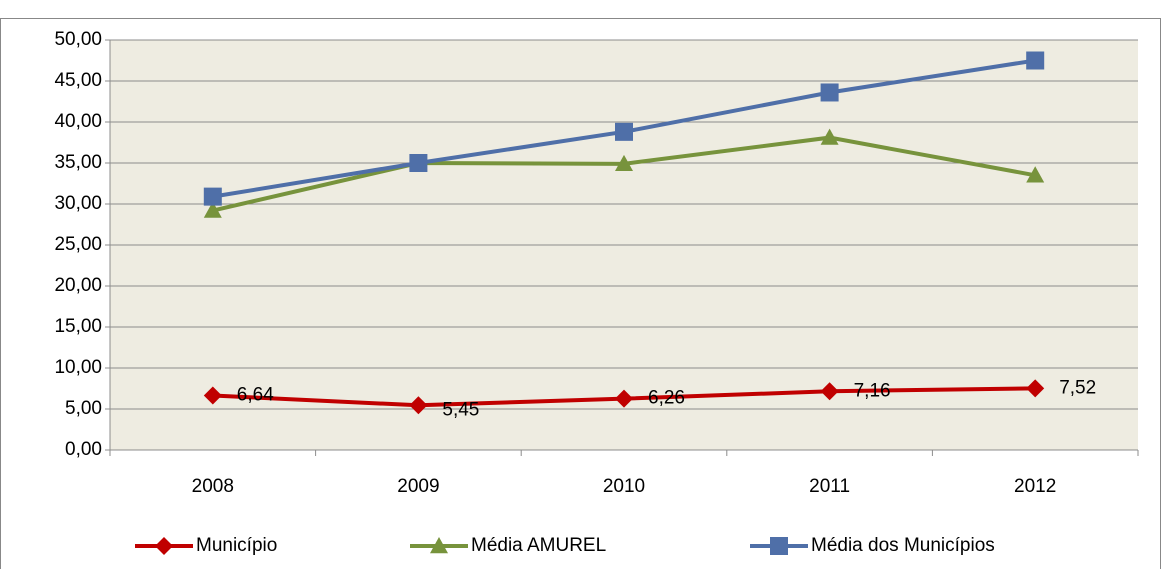 This screenshot has width=1162, height=569. What do you see at coordinates (78, 203) in the screenshot?
I see `y-tick-label: 30,00` at bounding box center [78, 203].